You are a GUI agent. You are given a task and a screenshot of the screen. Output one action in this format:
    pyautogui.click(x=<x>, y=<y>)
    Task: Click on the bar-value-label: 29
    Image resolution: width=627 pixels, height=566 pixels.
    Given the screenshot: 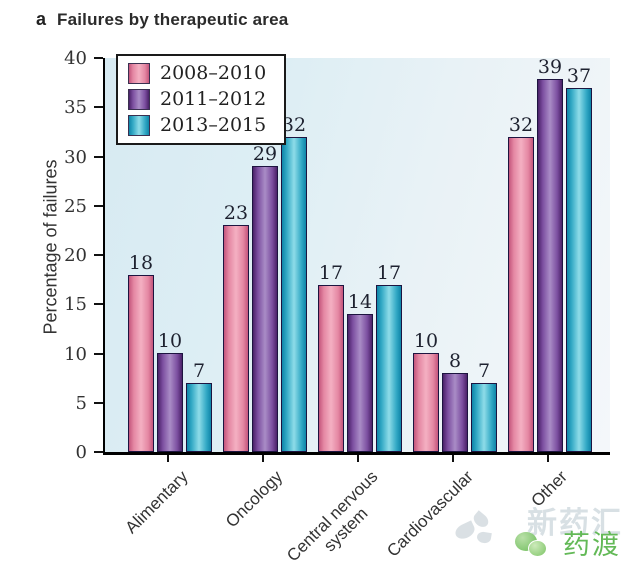 What is the action you would take?
    pyautogui.click(x=265, y=154)
    